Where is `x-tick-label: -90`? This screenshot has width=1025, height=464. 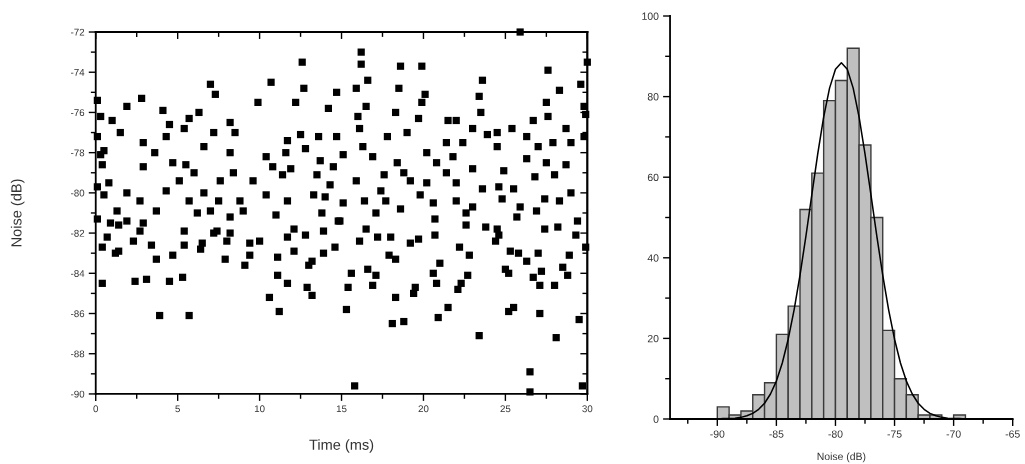 x-tick-label: -90 is located at coordinates (717, 434).